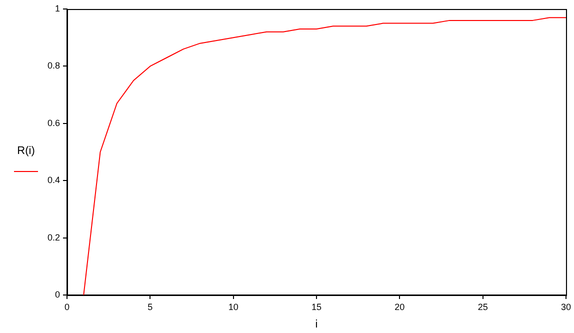 The height and width of the screenshot is (333, 574). What do you see at coordinates (26, 151) in the screenshot?
I see `y-axis-title: R(i)` at bounding box center [26, 151].